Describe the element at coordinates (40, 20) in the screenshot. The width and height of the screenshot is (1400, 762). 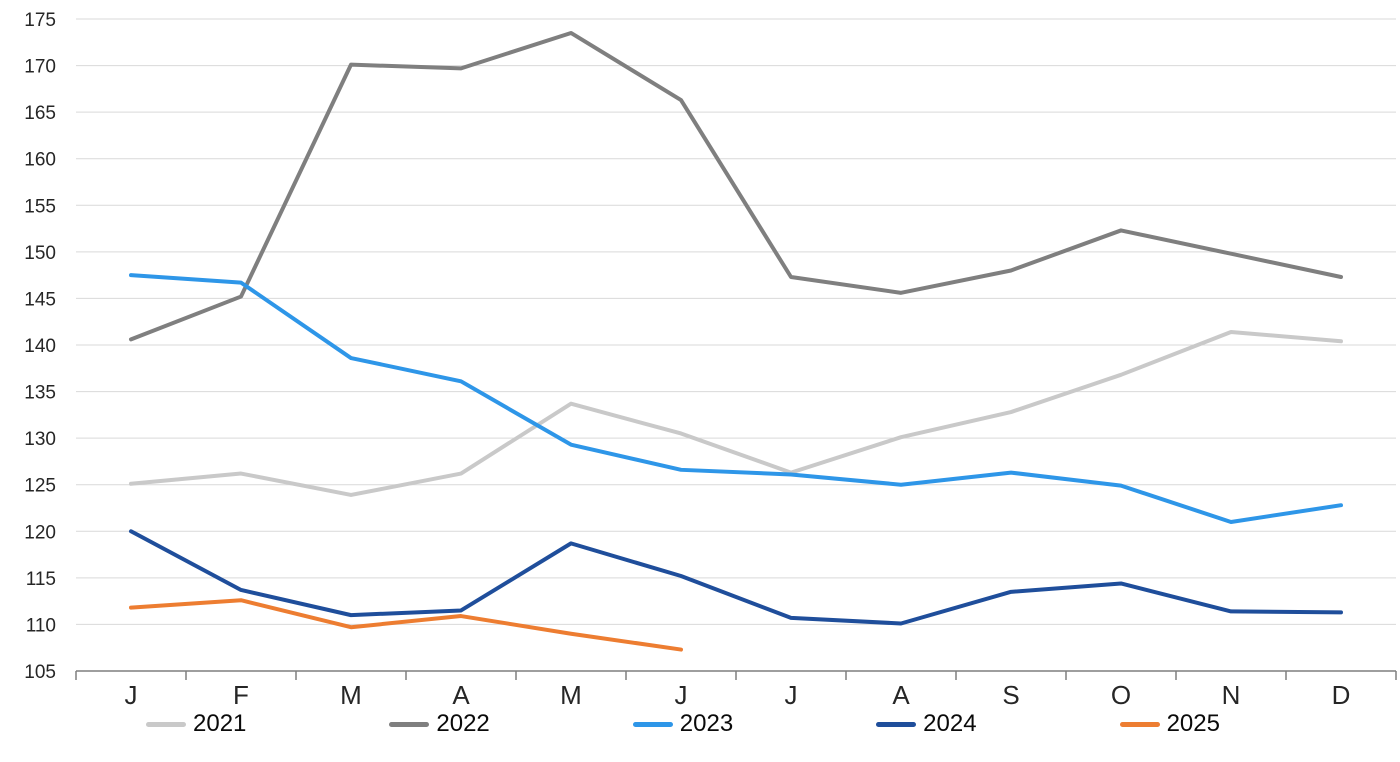
I see `y-tick-label: 175` at that location.